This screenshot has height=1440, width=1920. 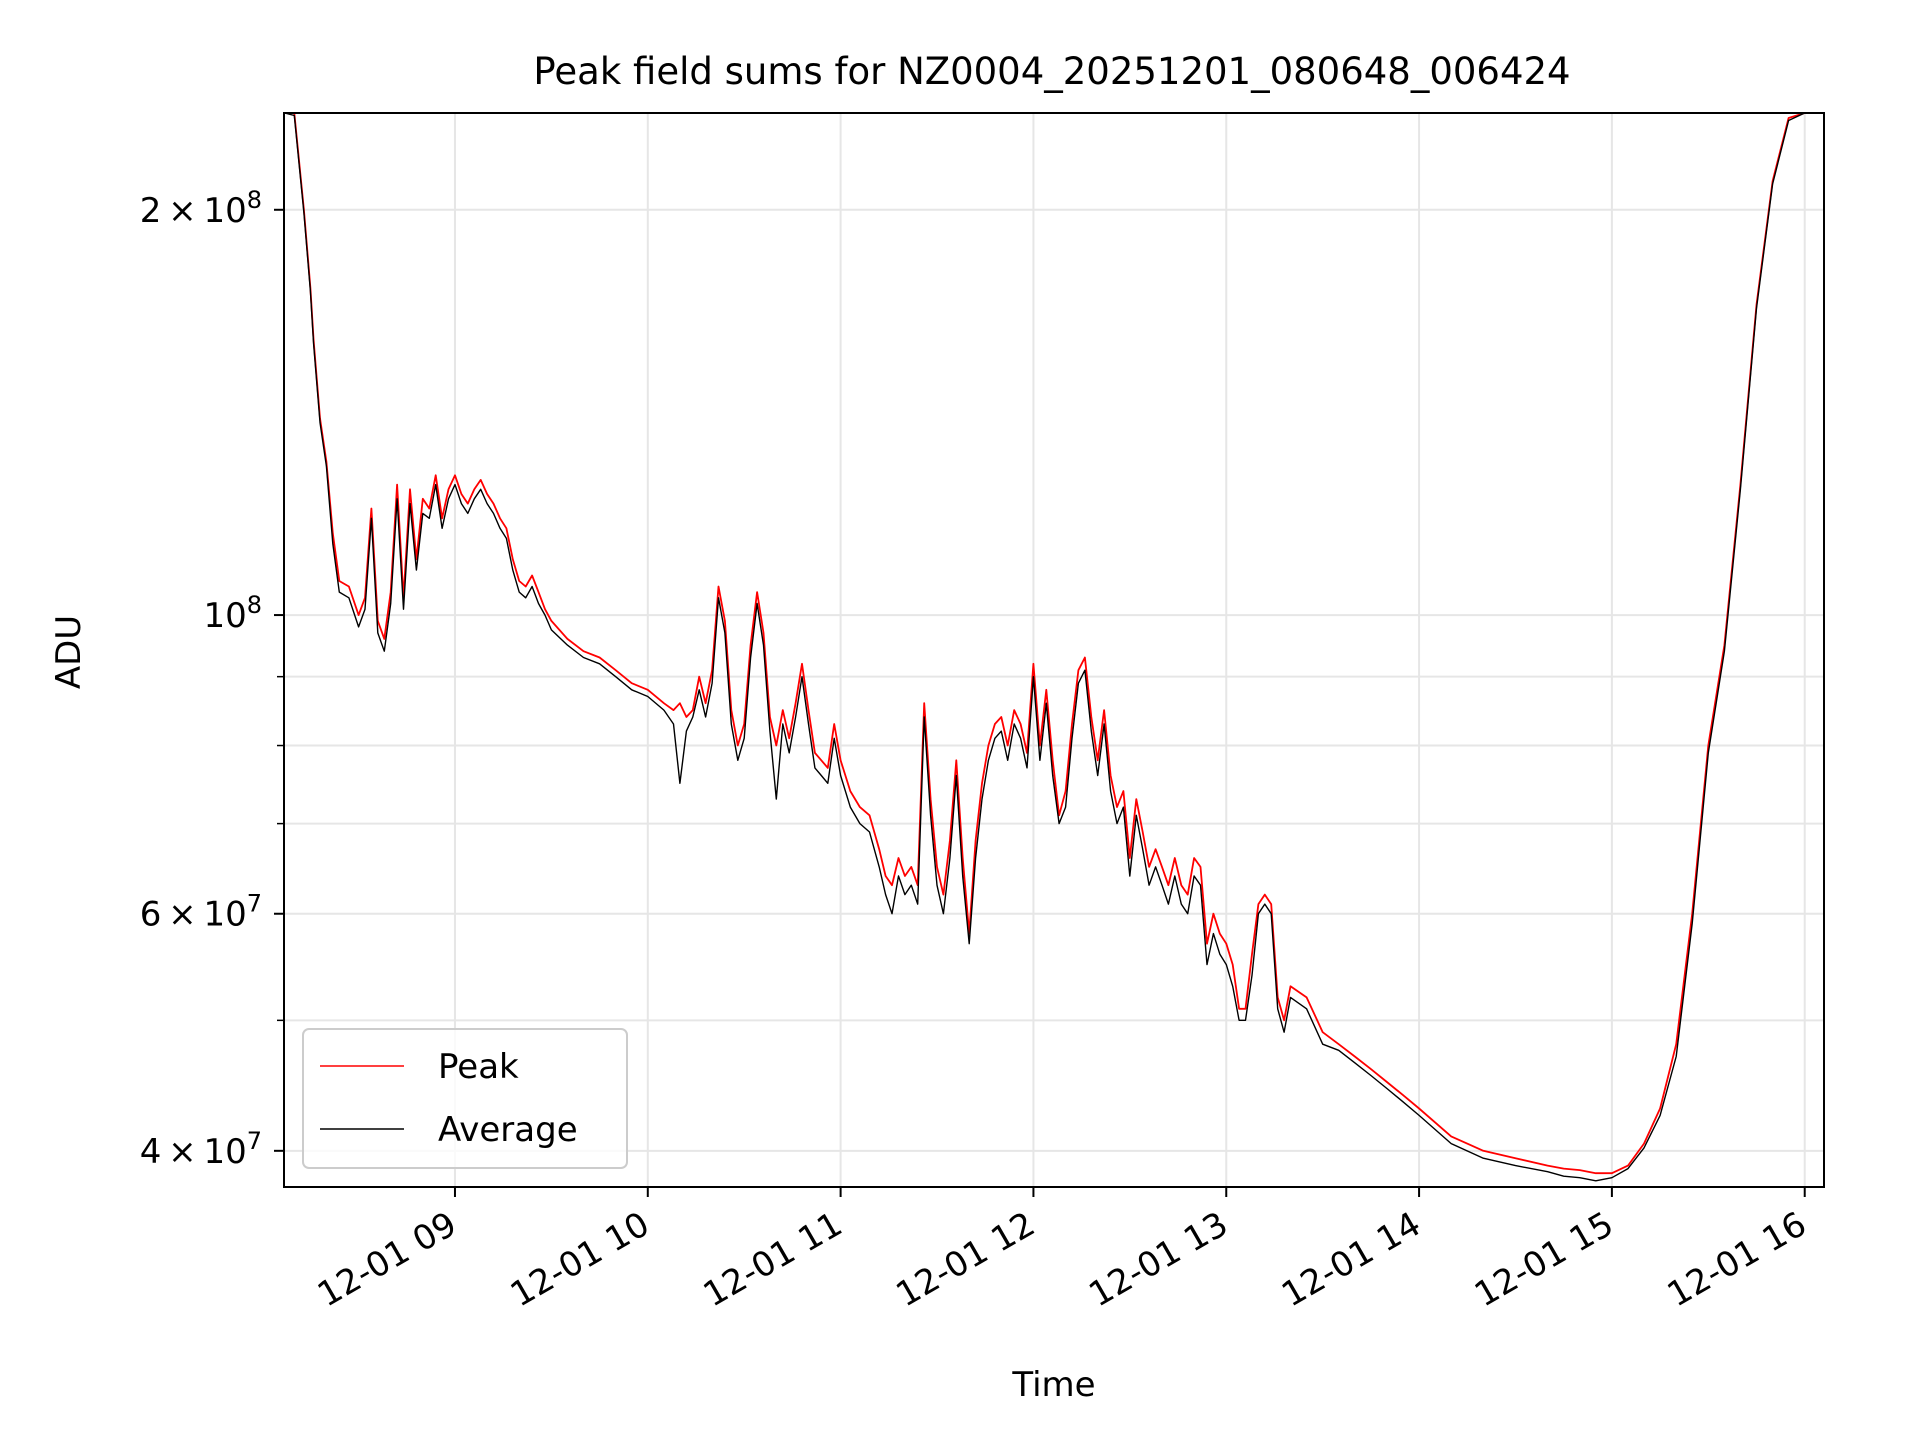 I want to click on legend-label-average: Average, so click(x=508, y=1130).